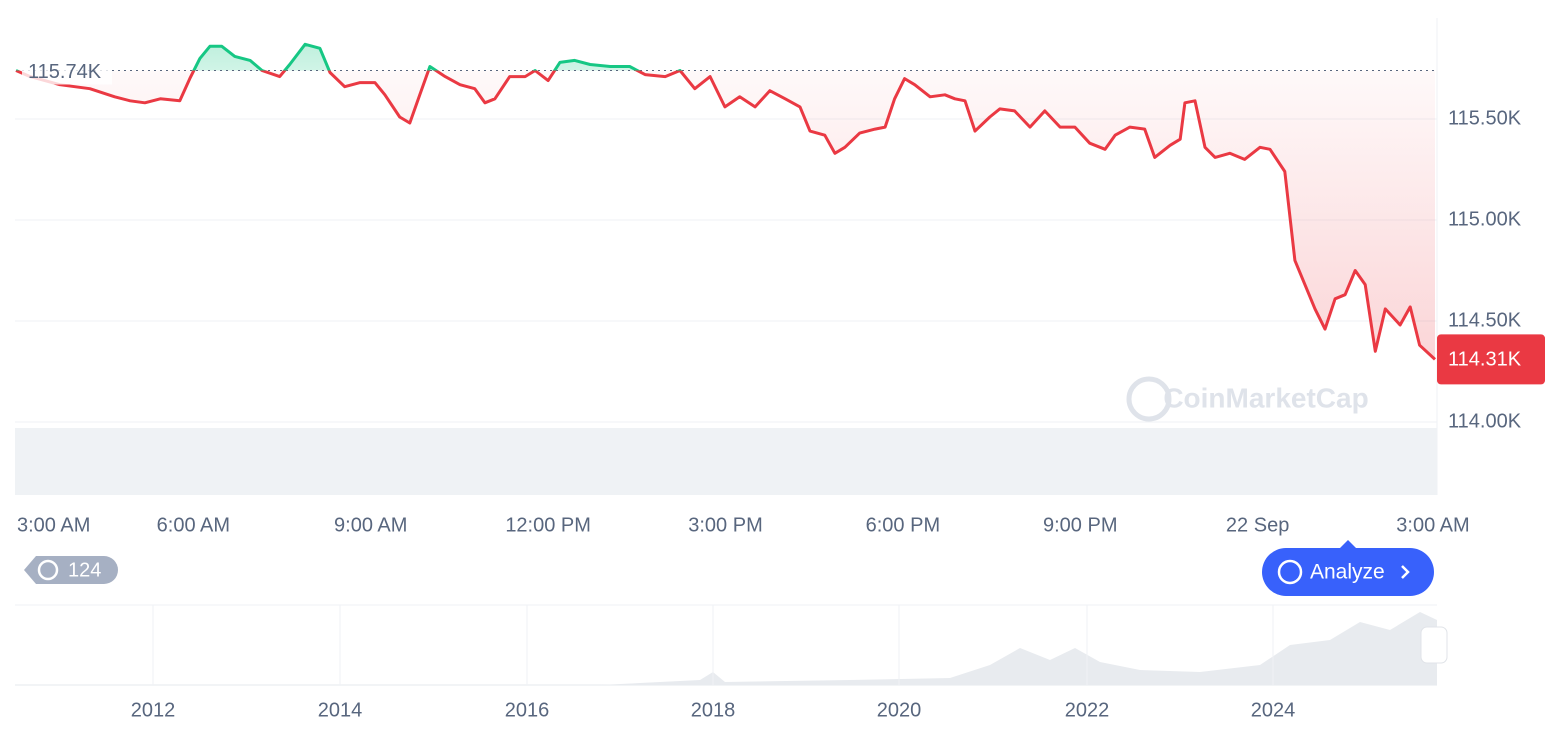 This screenshot has width=1566, height=737. What do you see at coordinates (1273, 710) in the screenshot?
I see `nav-year-label: 2024` at bounding box center [1273, 710].